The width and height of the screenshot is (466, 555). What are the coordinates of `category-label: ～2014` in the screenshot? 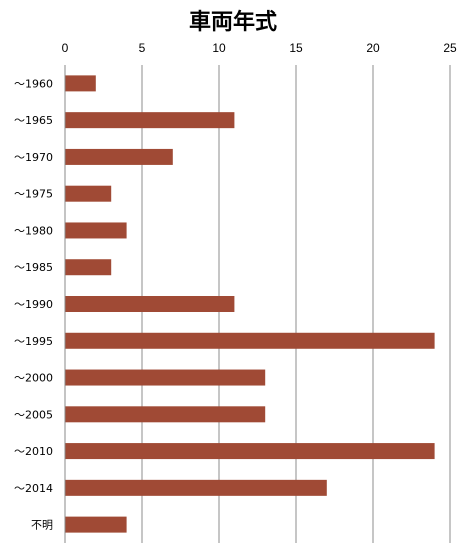 It's located at (33, 488).